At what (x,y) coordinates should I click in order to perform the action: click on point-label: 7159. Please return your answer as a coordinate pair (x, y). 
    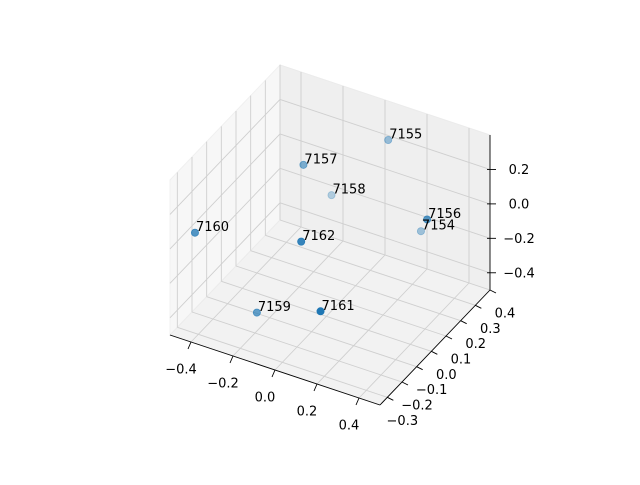
    Looking at the image, I should click on (274, 307).